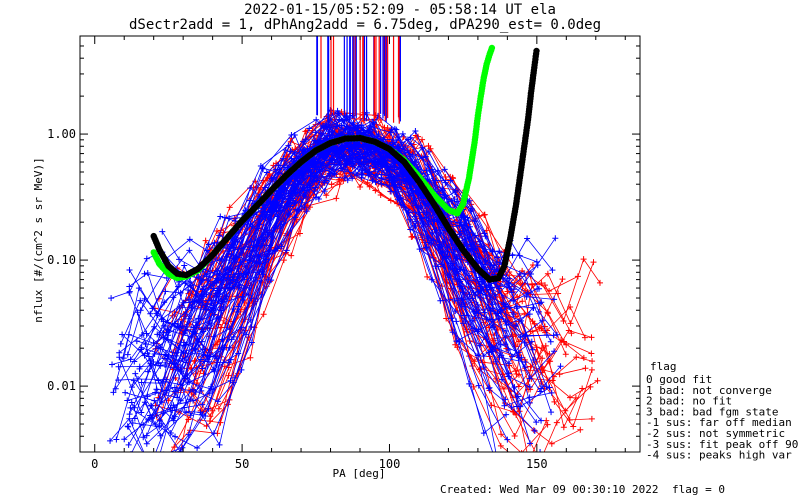  I want to click on legend-item: -2 sus: not symmetric, so click(715, 433).